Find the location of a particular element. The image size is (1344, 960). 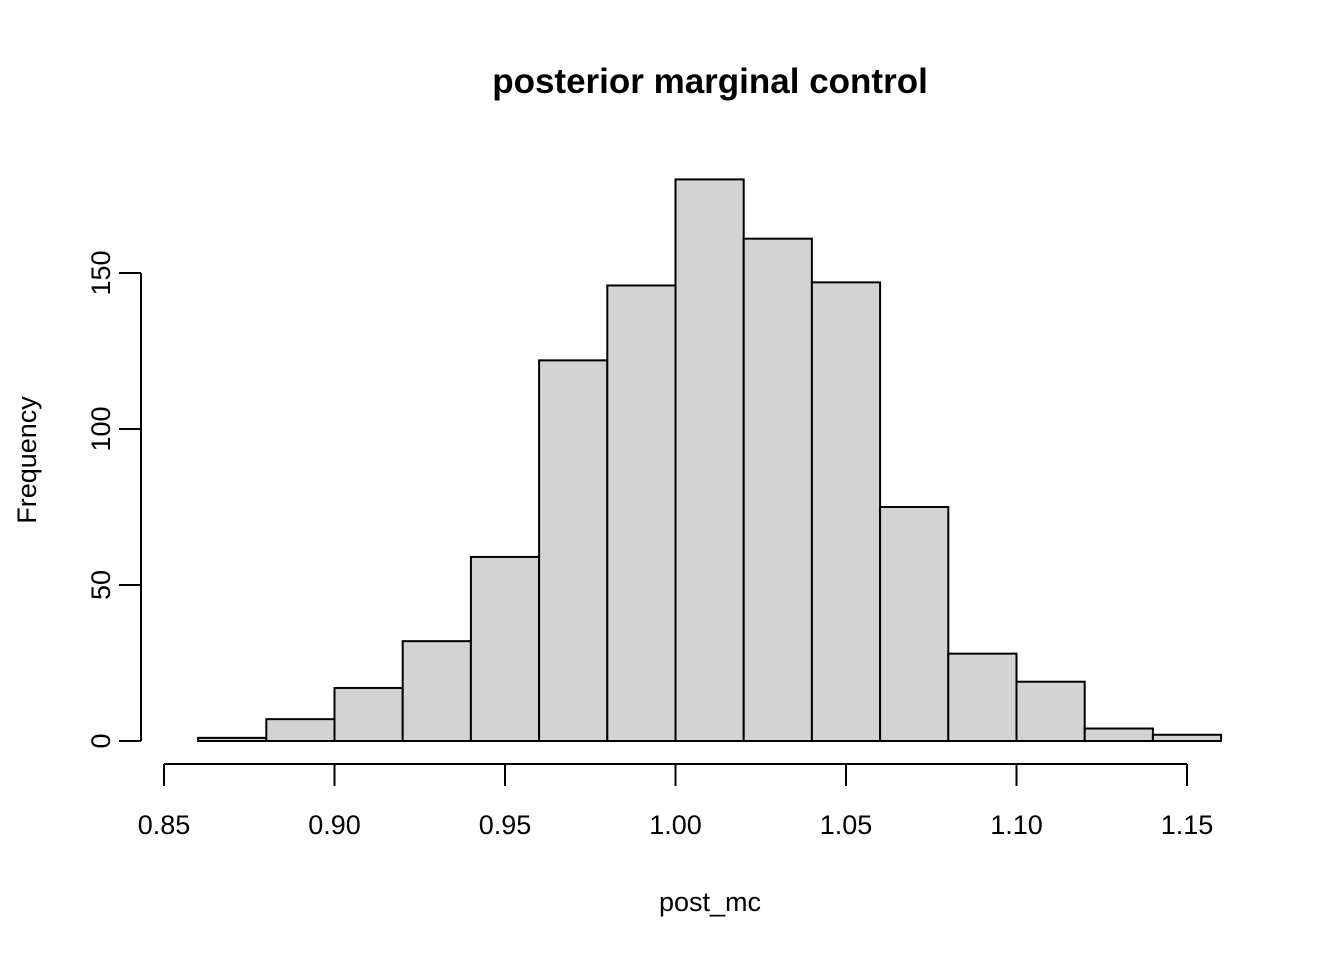

x-tick-label-5: 1.10 is located at coordinates (1016, 825).